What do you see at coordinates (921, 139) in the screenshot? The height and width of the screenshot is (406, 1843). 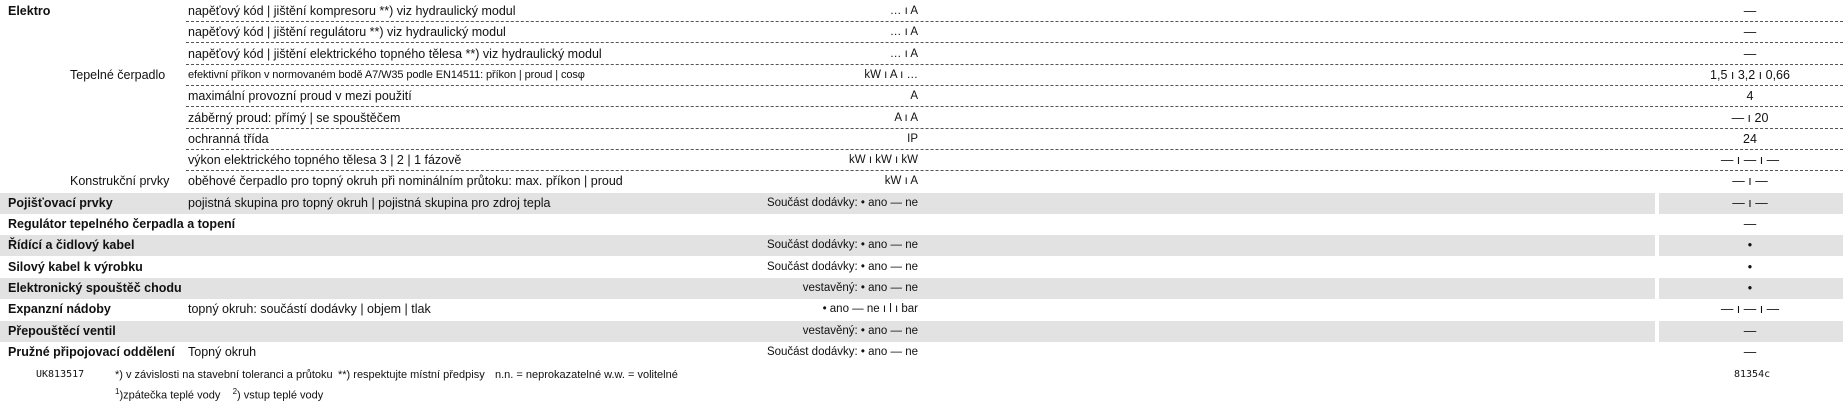 I see `table-row: ochranná třída IP 24` at bounding box center [921, 139].